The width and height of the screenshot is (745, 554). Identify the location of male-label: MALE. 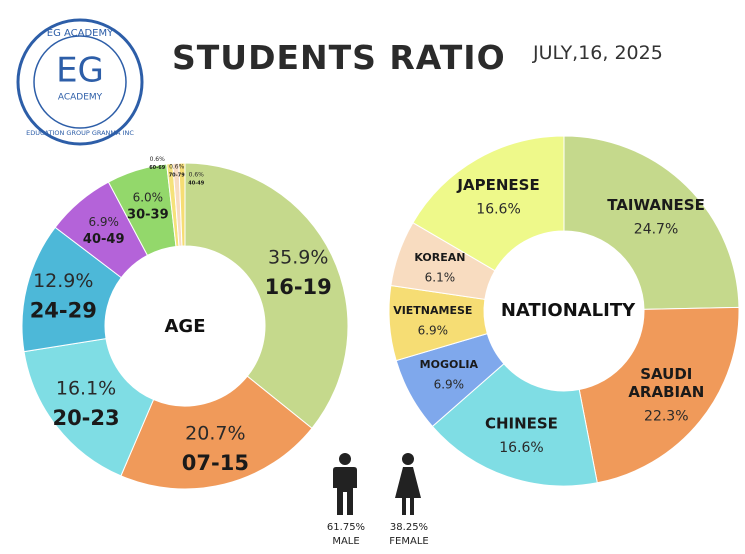
(346, 541).